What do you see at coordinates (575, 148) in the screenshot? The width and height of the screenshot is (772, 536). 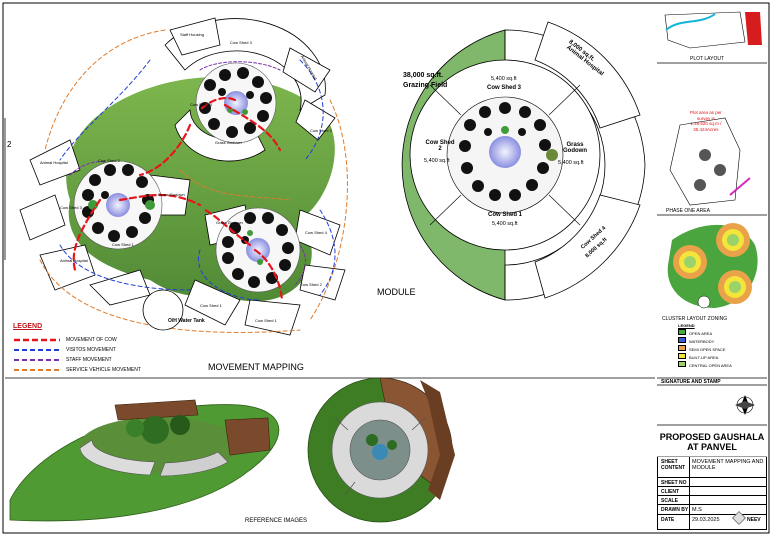 I see `grass-name: Grass Godown` at bounding box center [575, 148].